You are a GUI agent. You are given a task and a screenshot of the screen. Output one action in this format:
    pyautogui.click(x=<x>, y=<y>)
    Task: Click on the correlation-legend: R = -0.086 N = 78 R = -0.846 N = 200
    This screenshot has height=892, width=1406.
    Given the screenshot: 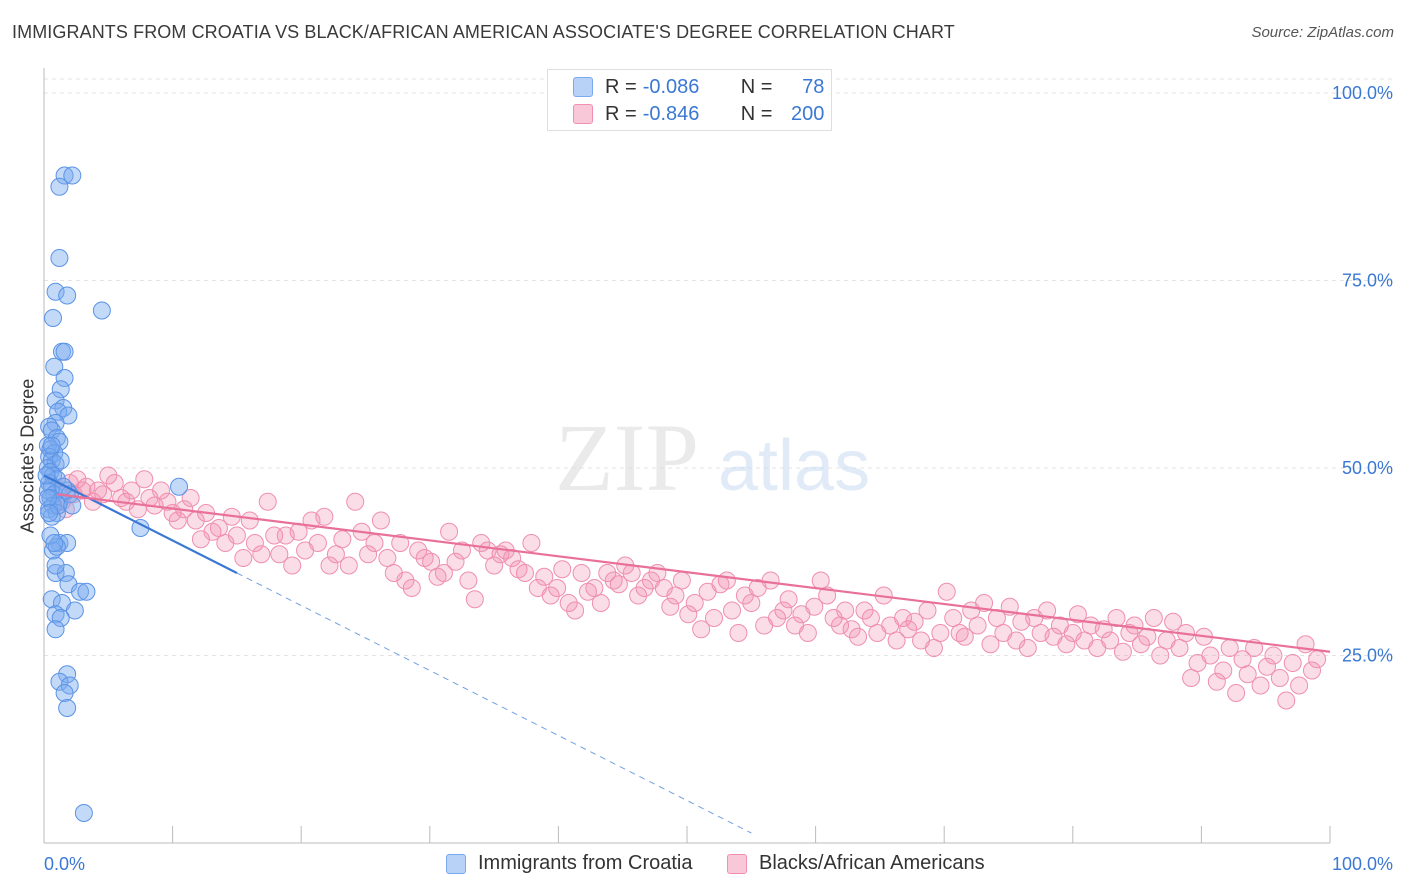 What is the action you would take?
    pyautogui.click(x=689, y=100)
    